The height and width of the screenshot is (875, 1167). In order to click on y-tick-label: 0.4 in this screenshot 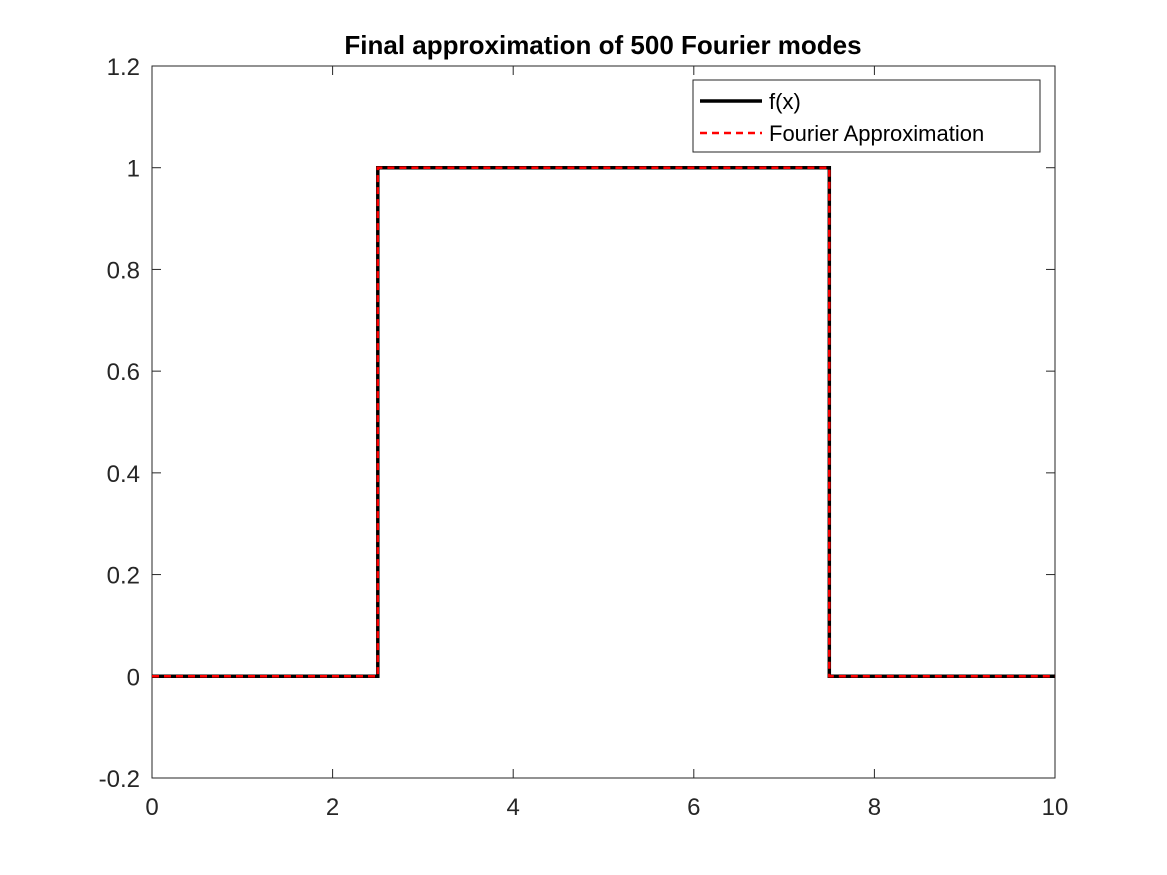, I will do `click(123, 474)`.